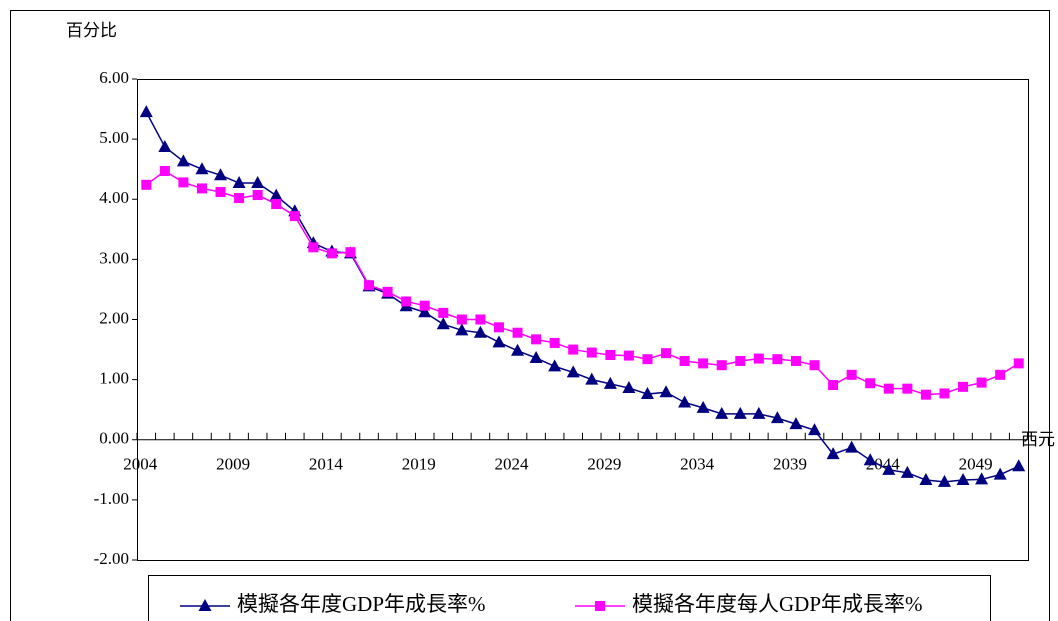  What do you see at coordinates (140, 464) in the screenshot?
I see `x-tick-label: 2004` at bounding box center [140, 464].